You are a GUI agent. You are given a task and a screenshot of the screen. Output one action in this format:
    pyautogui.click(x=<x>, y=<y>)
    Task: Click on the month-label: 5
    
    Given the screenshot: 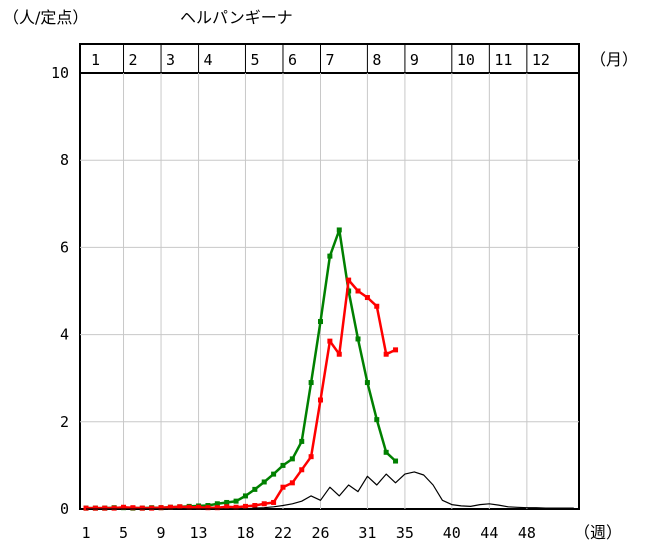 What is the action you would take?
    pyautogui.click(x=254, y=60)
    